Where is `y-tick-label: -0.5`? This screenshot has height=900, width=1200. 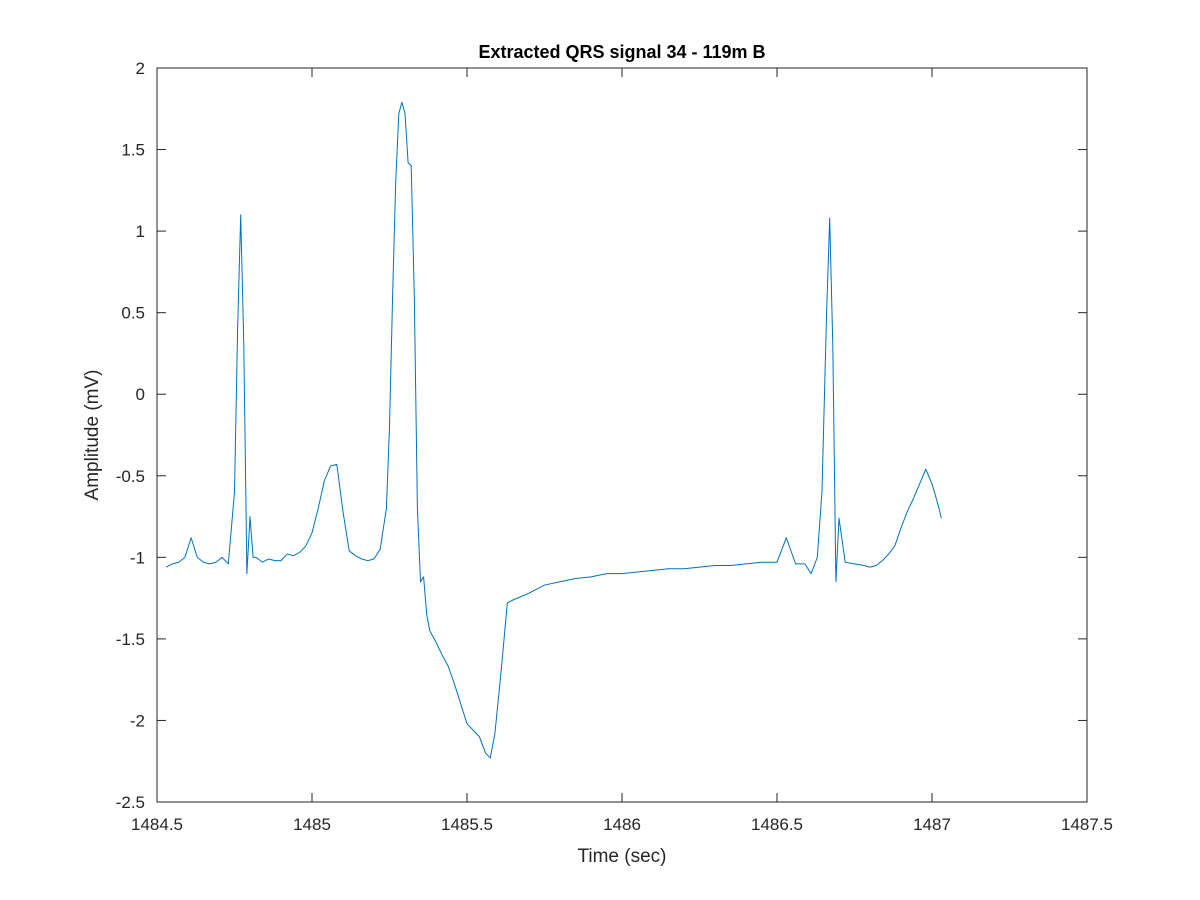
y-tick-label: -0.5 is located at coordinates (130, 476).